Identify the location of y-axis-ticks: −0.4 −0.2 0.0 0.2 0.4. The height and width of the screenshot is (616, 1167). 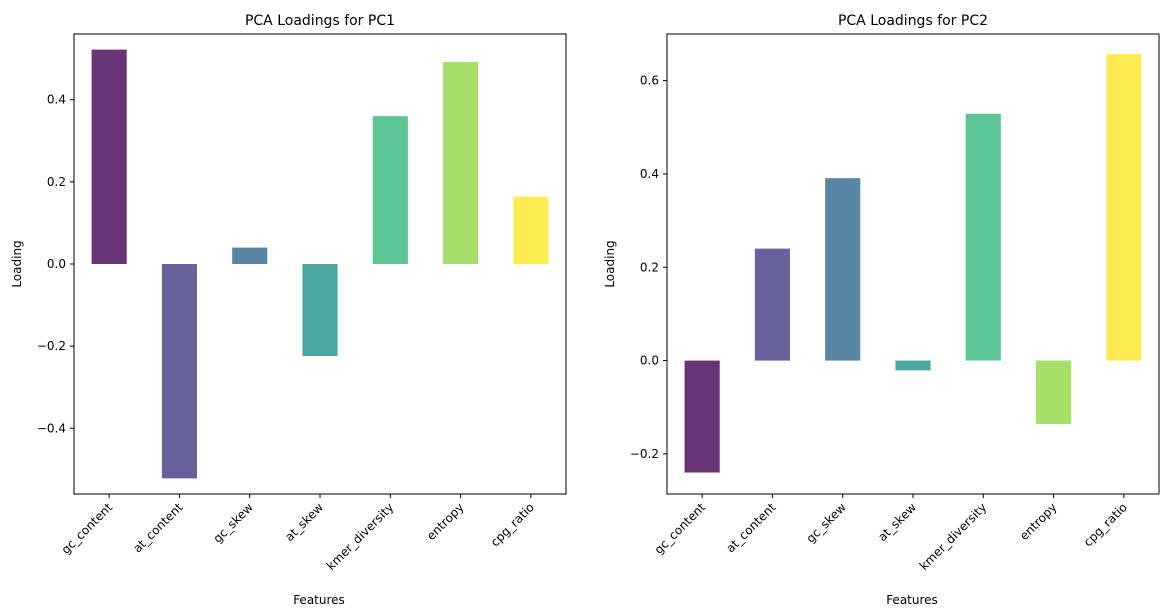
(55, 264).